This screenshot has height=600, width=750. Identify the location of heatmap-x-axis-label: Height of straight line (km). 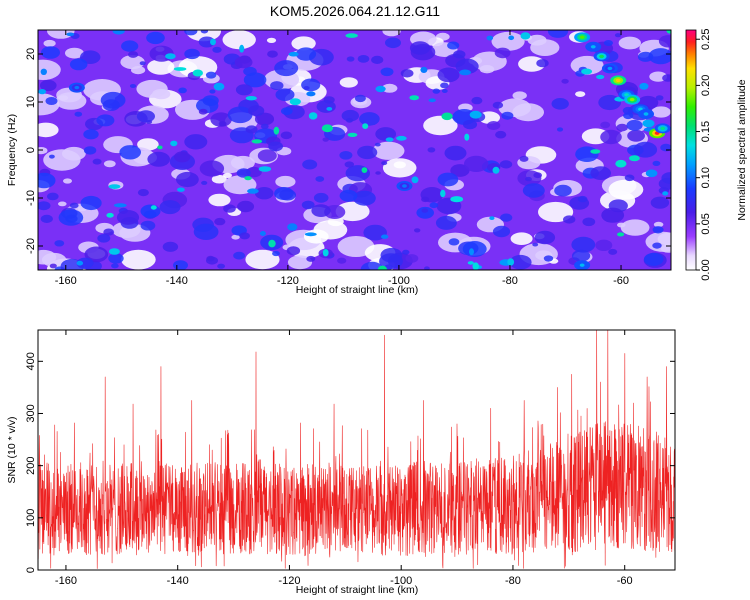
(357, 290).